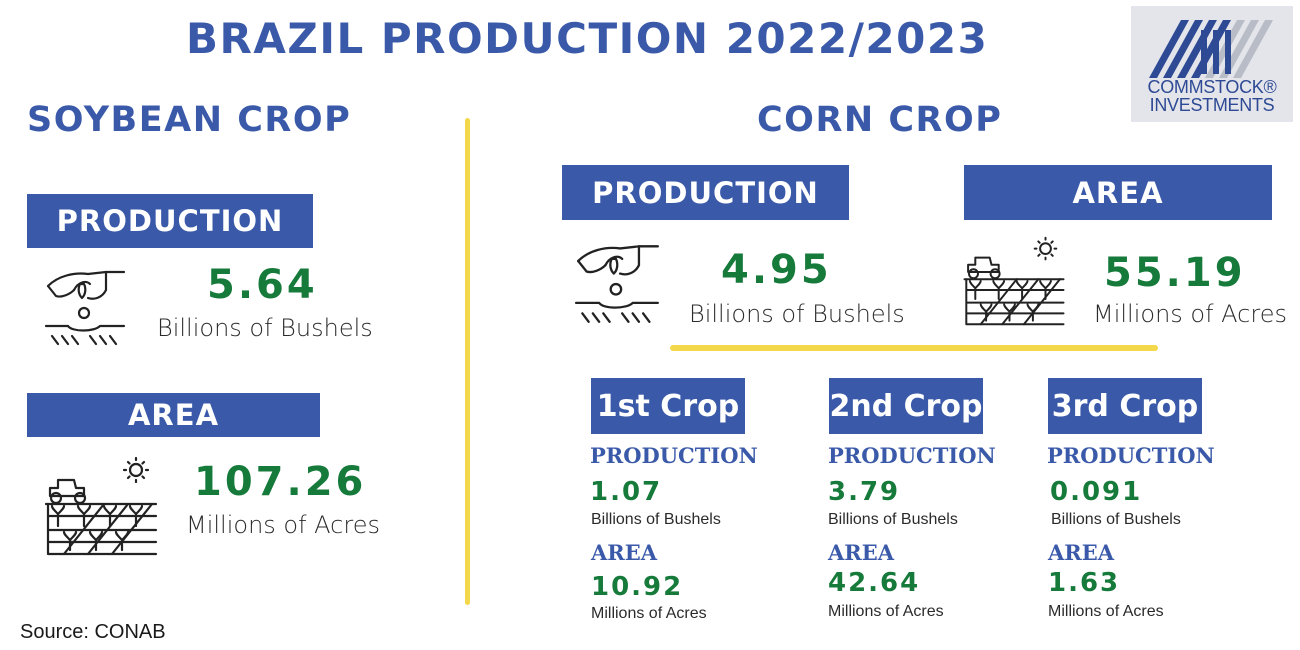 The image size is (1300, 650). I want to click on third-crop-production-value: 0.091, so click(1096, 492).